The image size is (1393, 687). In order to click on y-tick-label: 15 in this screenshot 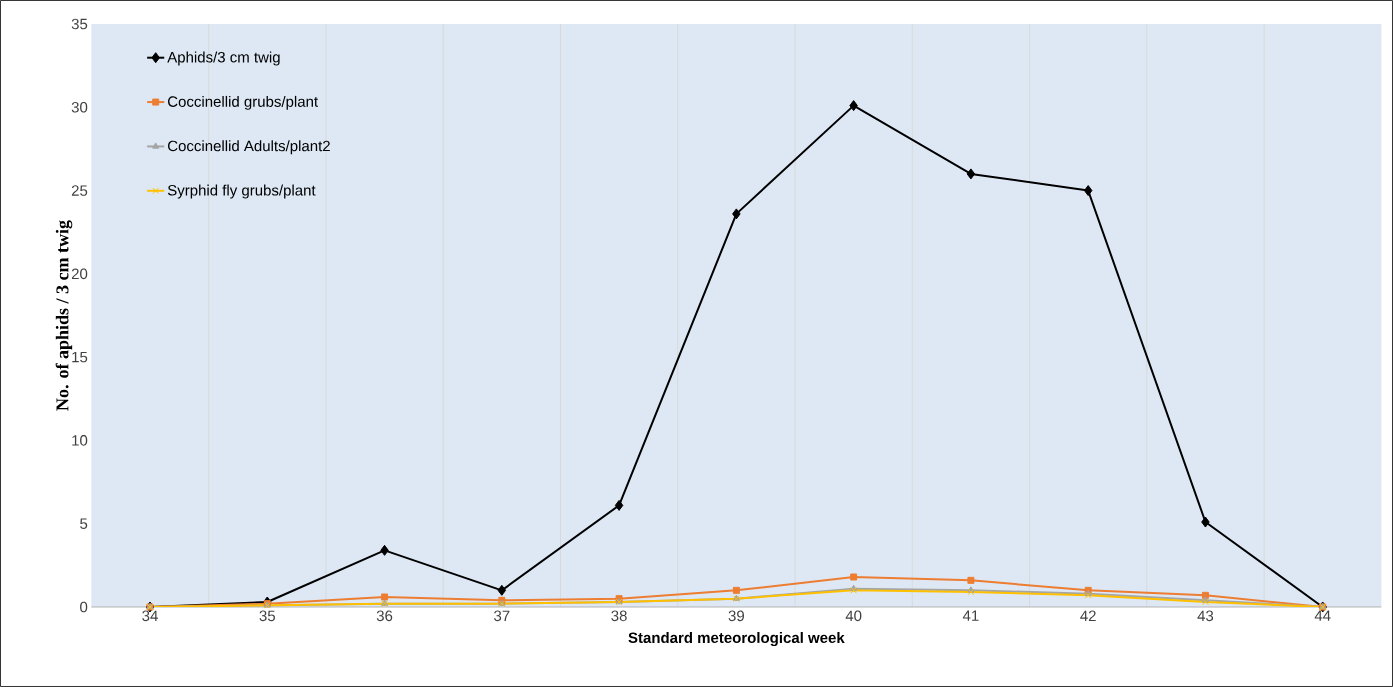, I will do `click(80, 357)`.